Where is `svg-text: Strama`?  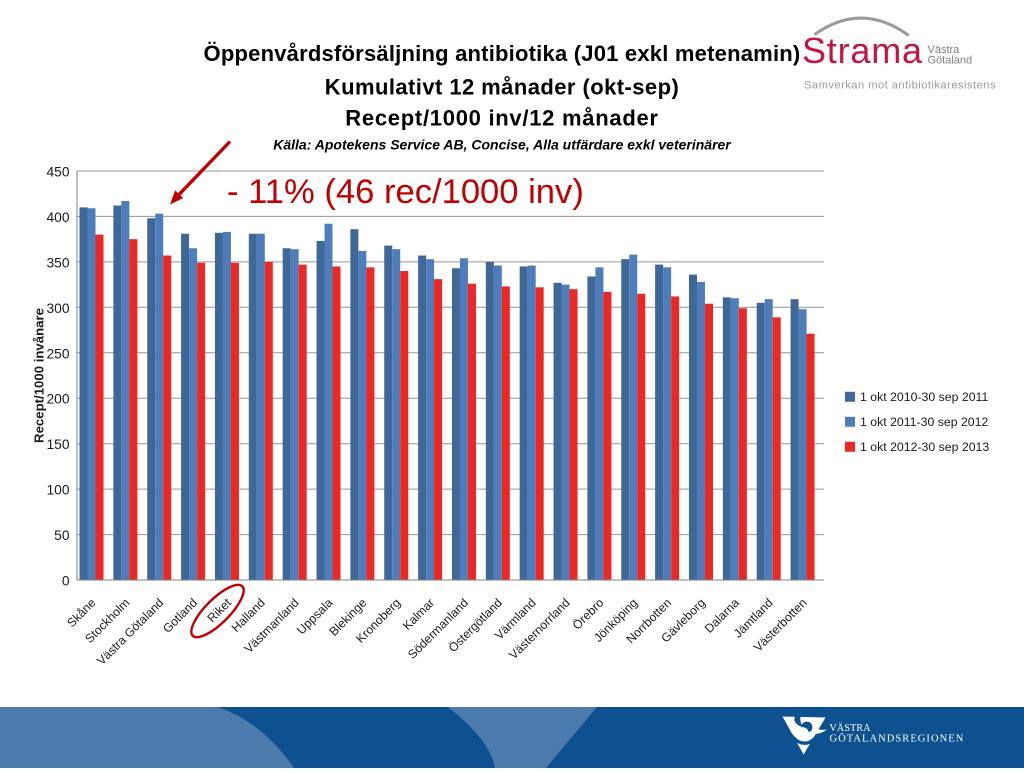 svg-text: Strama is located at coordinates (862, 50).